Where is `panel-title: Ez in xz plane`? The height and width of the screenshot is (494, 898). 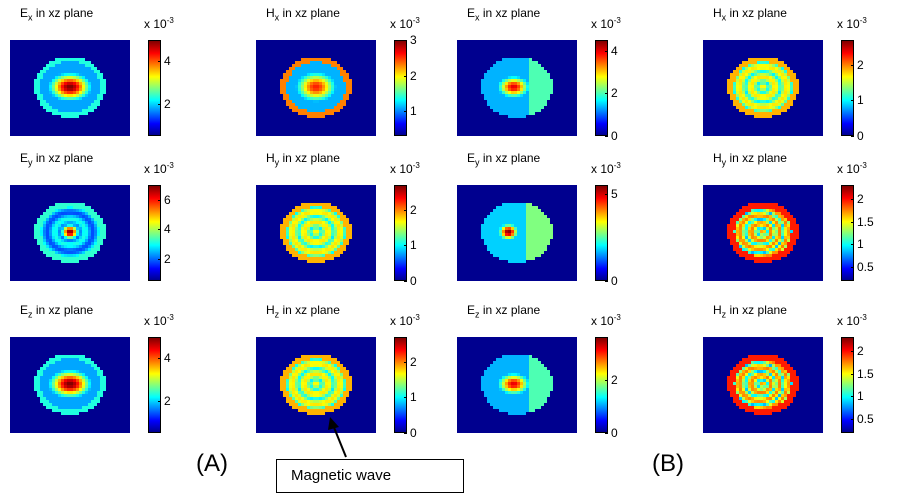
panel-title: Ez in xz plane is located at coordinates (503, 311).